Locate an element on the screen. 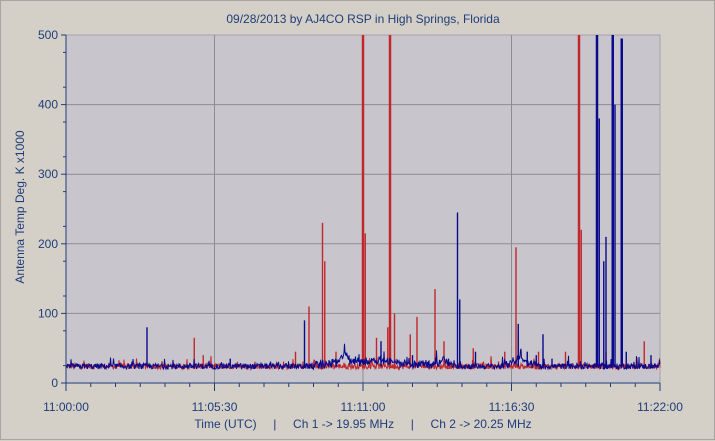 The image size is (715, 441). y-tick-label: 100 is located at coordinates (48, 313).